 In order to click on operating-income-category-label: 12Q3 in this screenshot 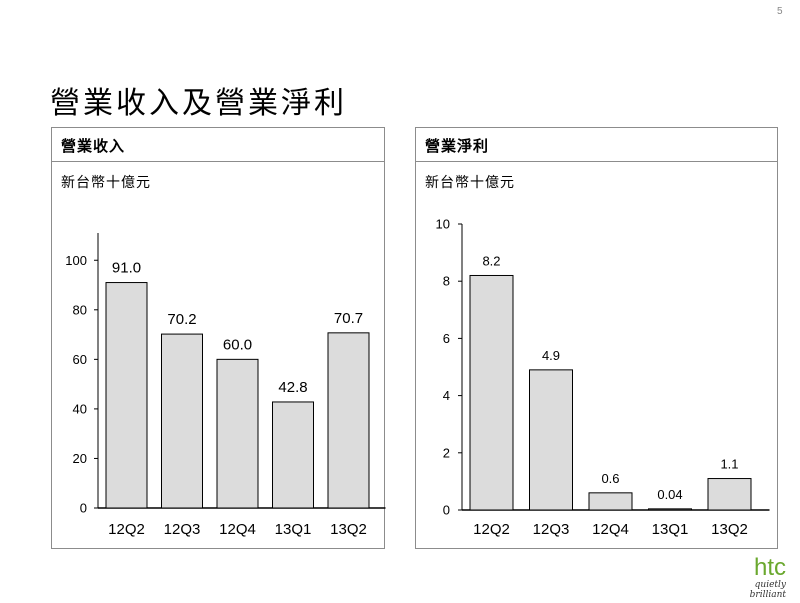, I will do `click(551, 529)`.